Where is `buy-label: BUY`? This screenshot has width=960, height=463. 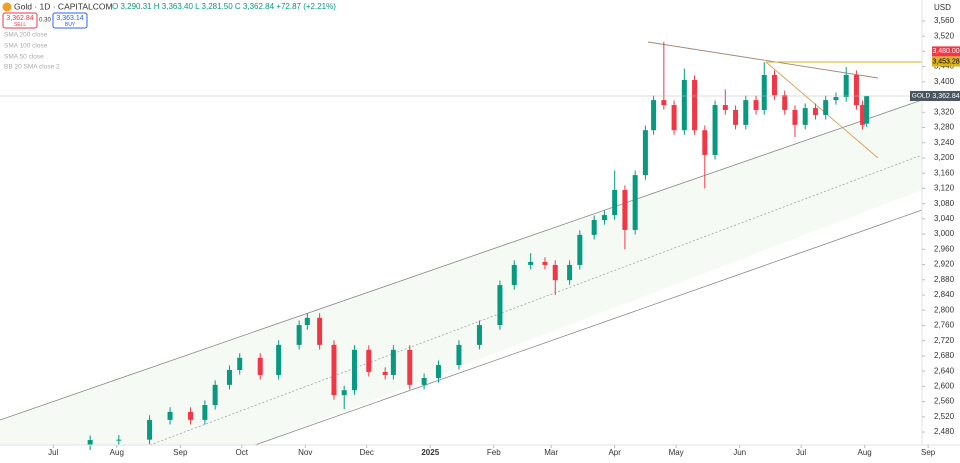
buy-label: BUY is located at coordinates (70, 25).